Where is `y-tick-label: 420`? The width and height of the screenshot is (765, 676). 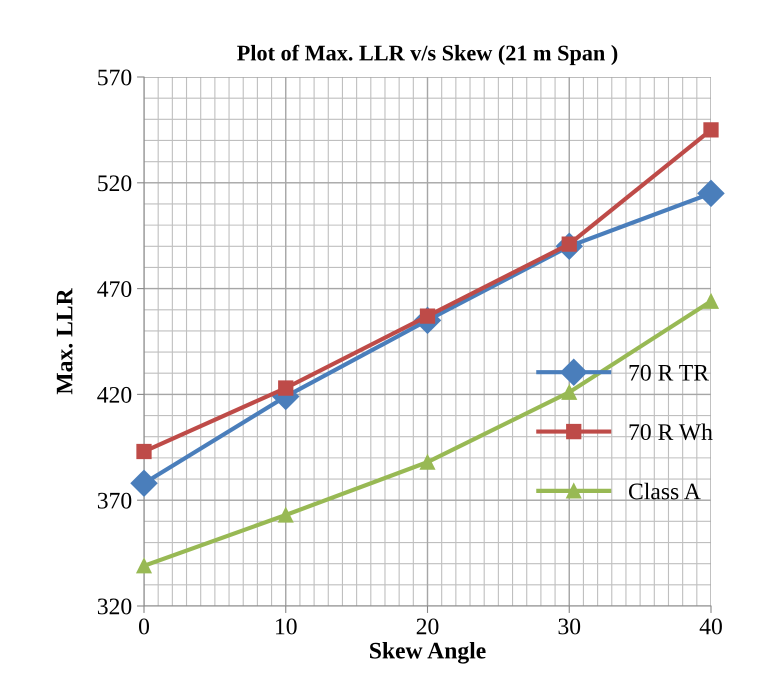 y-tick-label: 420 is located at coordinates (114, 394).